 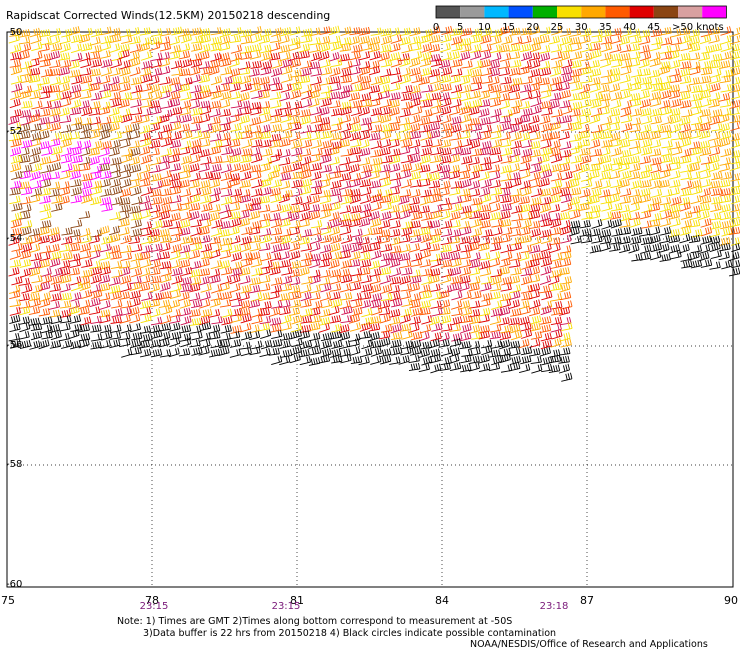 What do you see at coordinates (14, 238) in the screenshot?
I see `y-tick-label: -54` at bounding box center [14, 238].